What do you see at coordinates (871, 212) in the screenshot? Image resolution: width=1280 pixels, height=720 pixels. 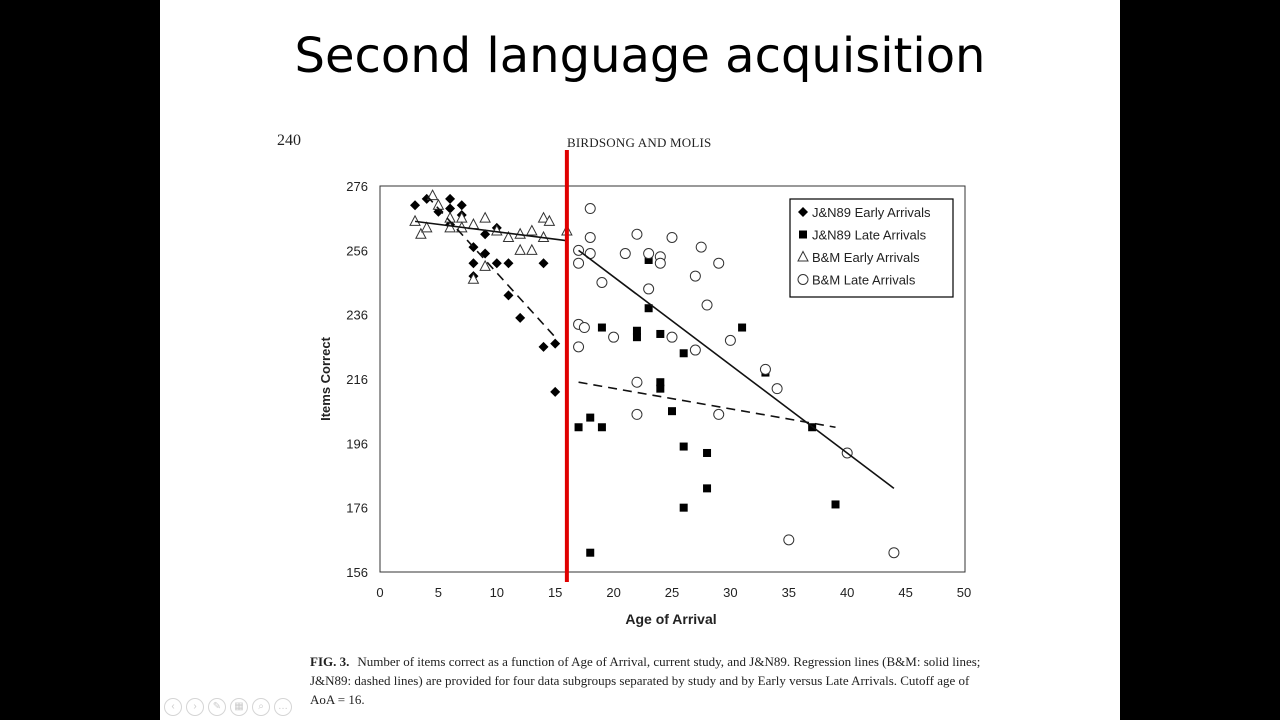 I see `legend-label: J&N89 Early Arrivals` at bounding box center [871, 212].